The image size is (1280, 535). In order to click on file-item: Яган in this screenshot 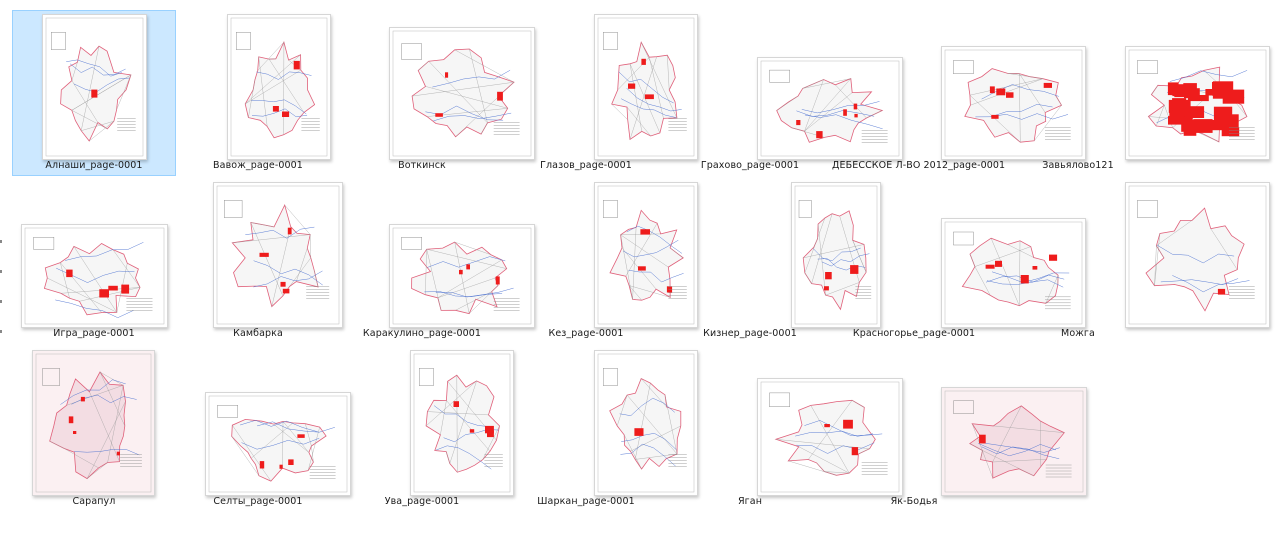, I will do `click(785, 429)`.